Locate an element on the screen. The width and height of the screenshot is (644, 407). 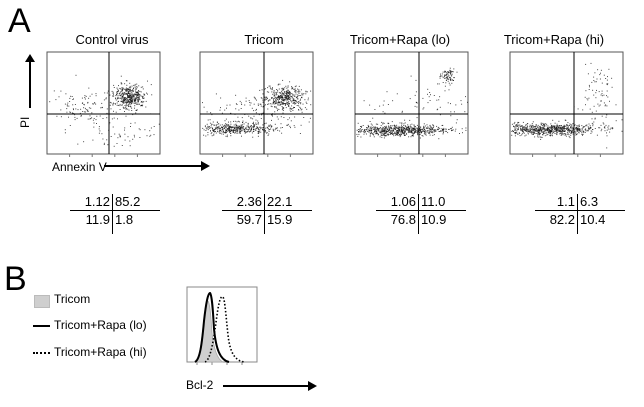
legend-label-1: Tricom is located at coordinates (72, 299).